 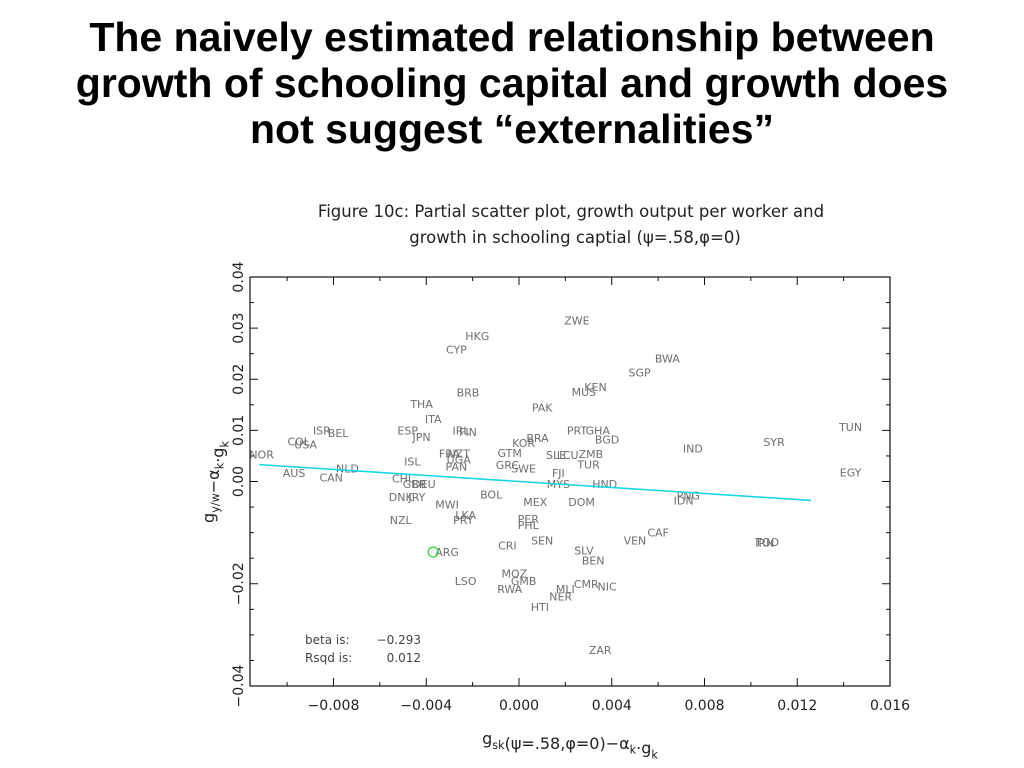 I want to click on y-tick-label: 0.04, so click(x=239, y=276).